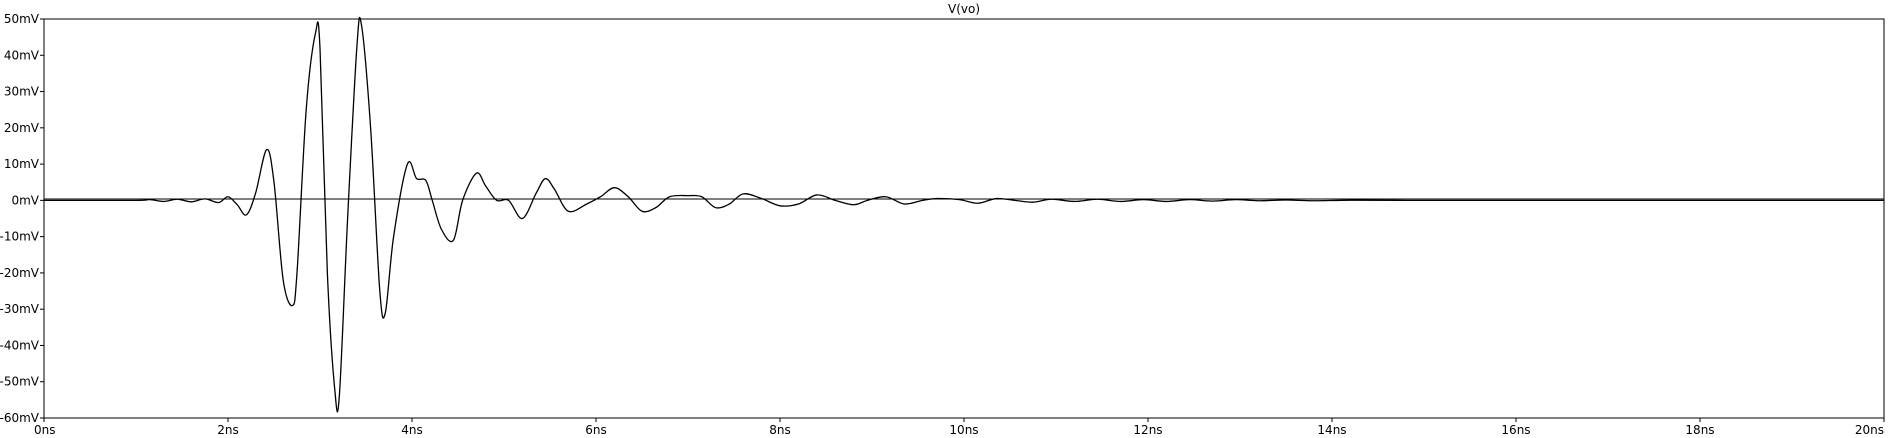 This screenshot has height=438, width=1896. I want to click on y-tick-label: 0mV, so click(25, 200).